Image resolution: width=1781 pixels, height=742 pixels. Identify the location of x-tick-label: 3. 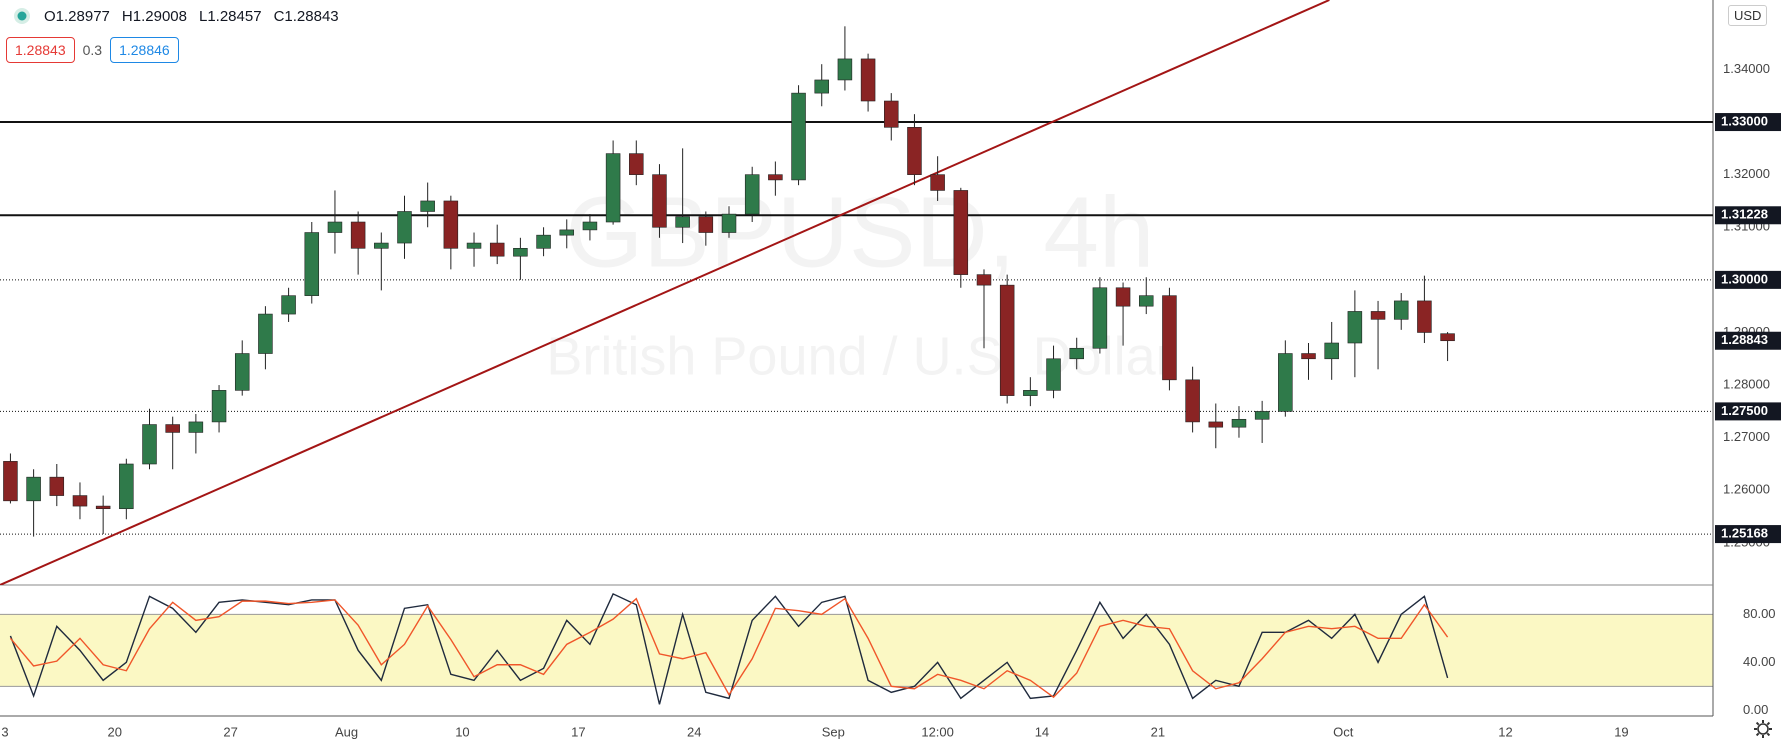
(4, 731).